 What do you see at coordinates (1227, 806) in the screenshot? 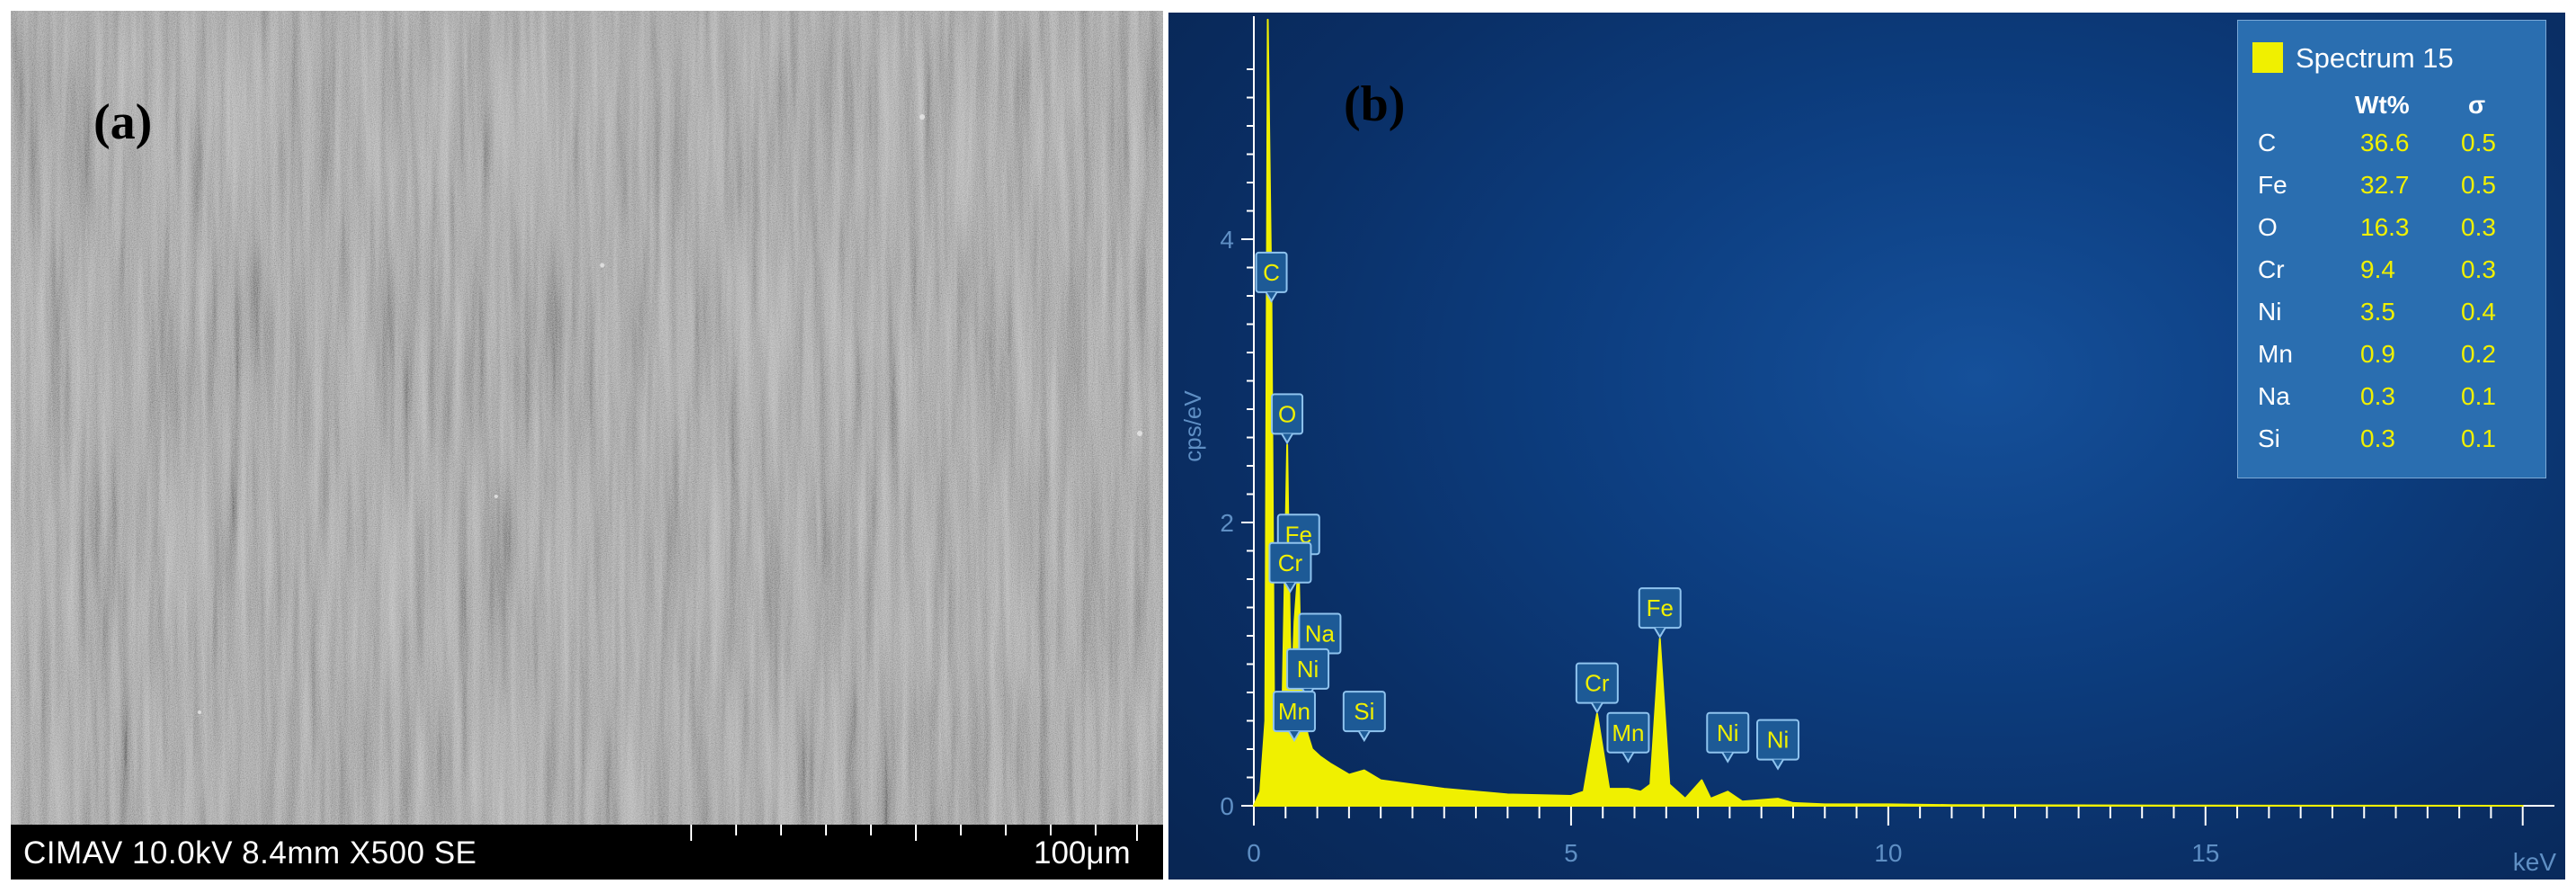
I see `y-tick-label: 0` at bounding box center [1227, 806].